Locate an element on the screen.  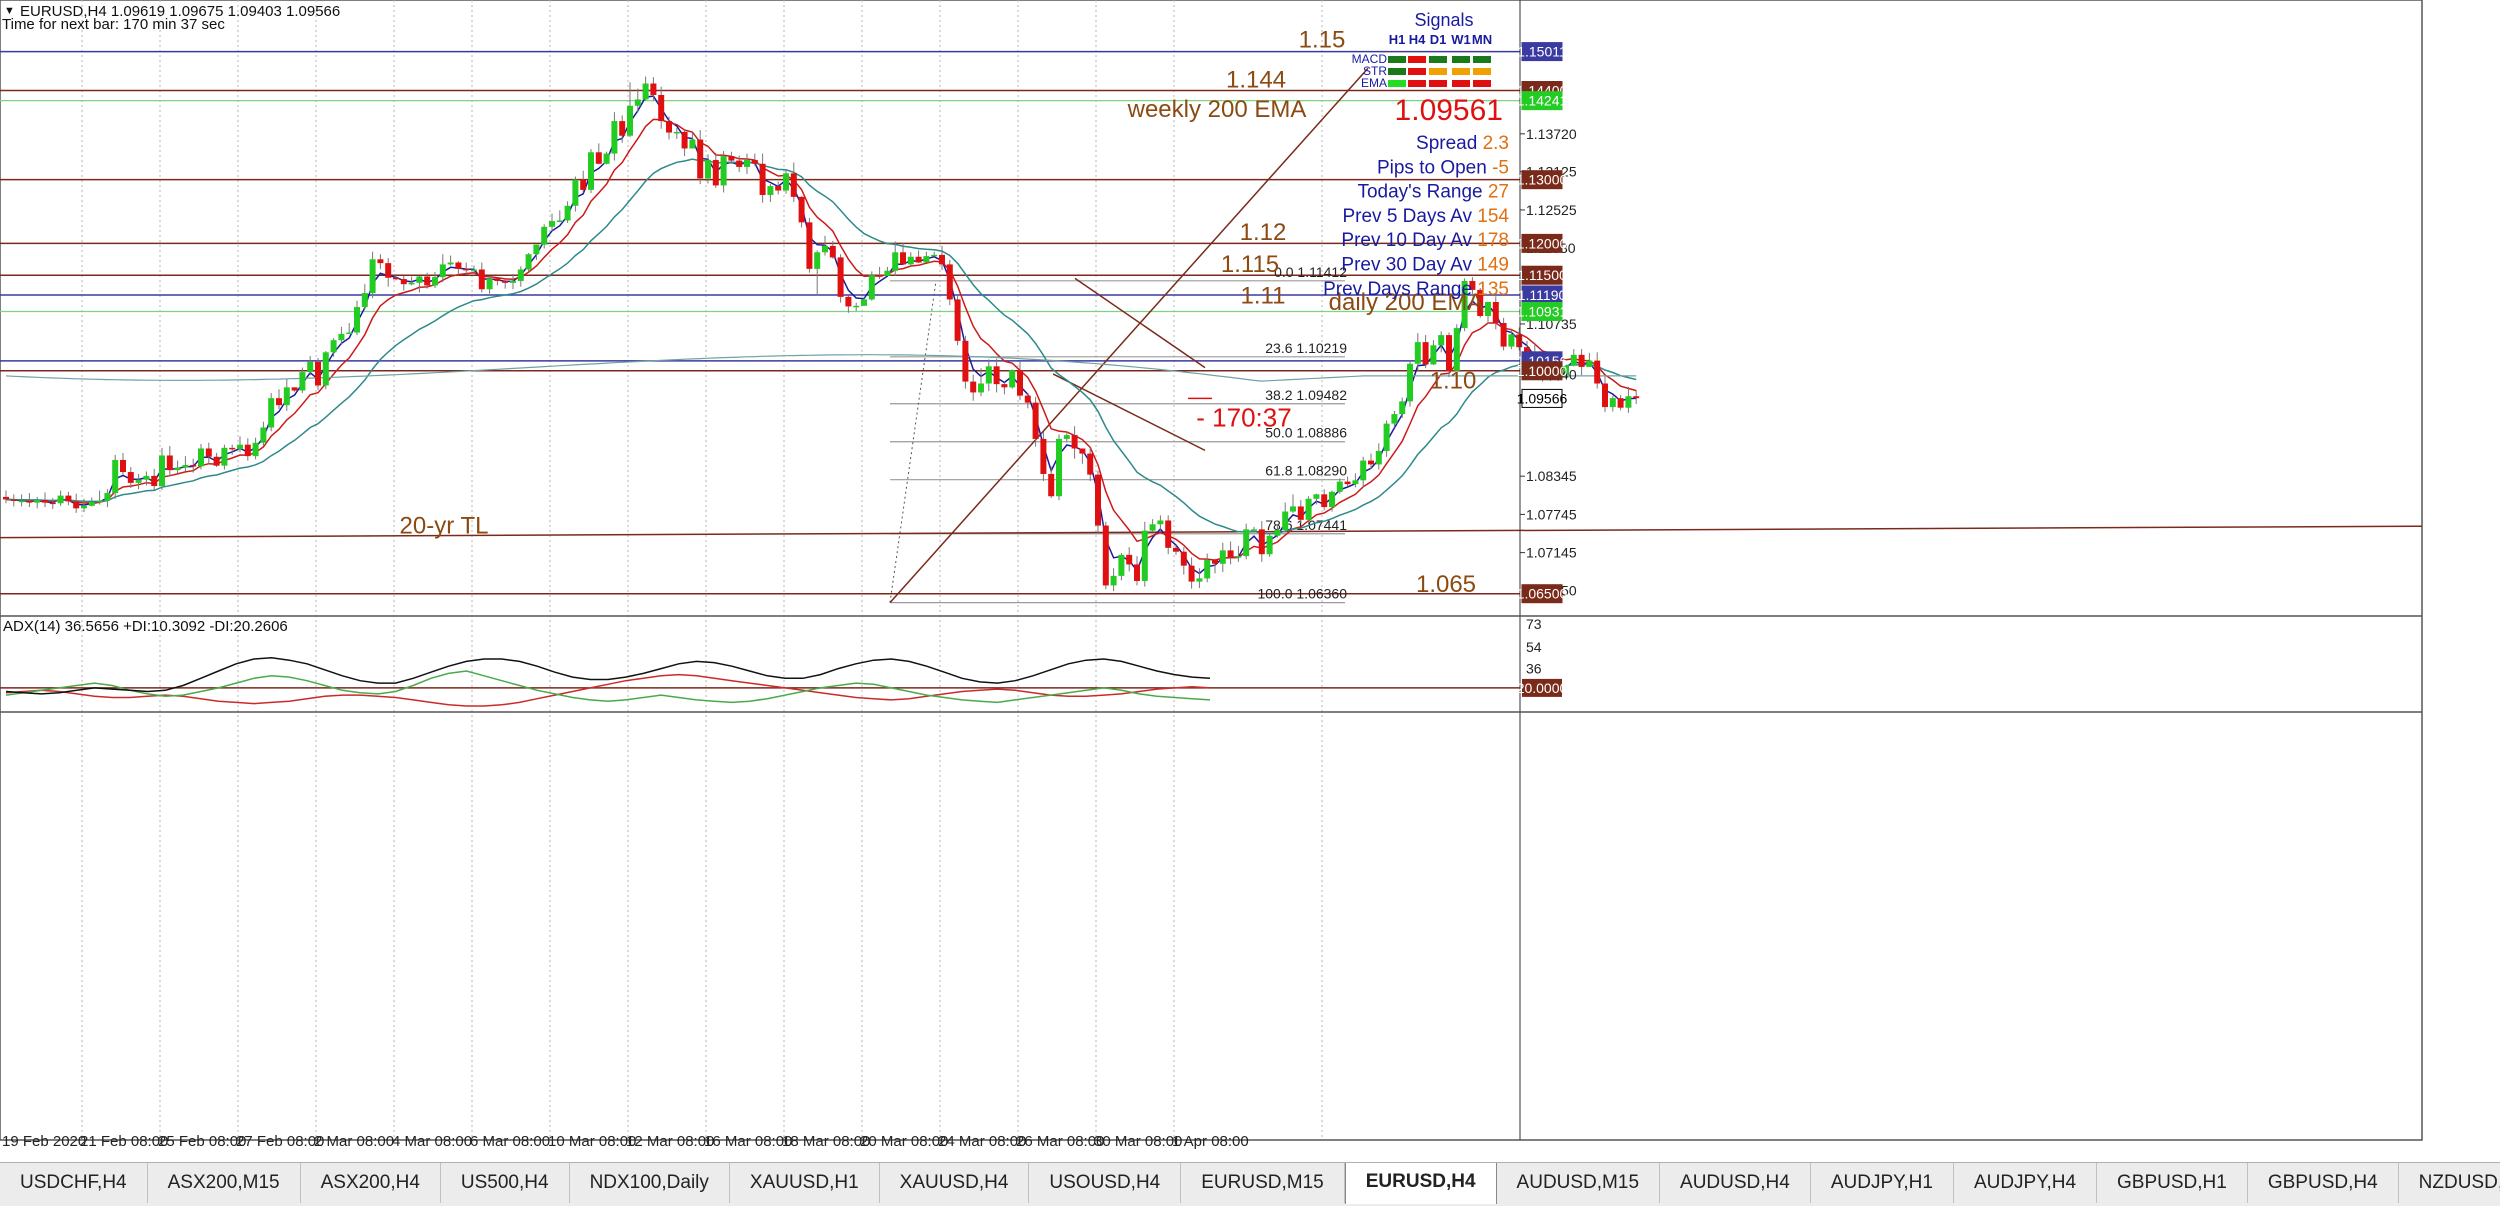
chart-tab: GBPUSD,H1 is located at coordinates (2172, 1183).